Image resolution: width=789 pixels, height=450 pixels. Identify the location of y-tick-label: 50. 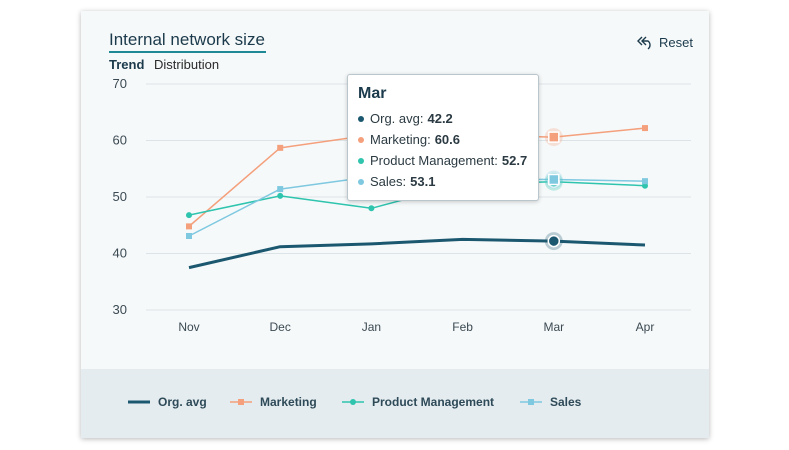
(120, 196).